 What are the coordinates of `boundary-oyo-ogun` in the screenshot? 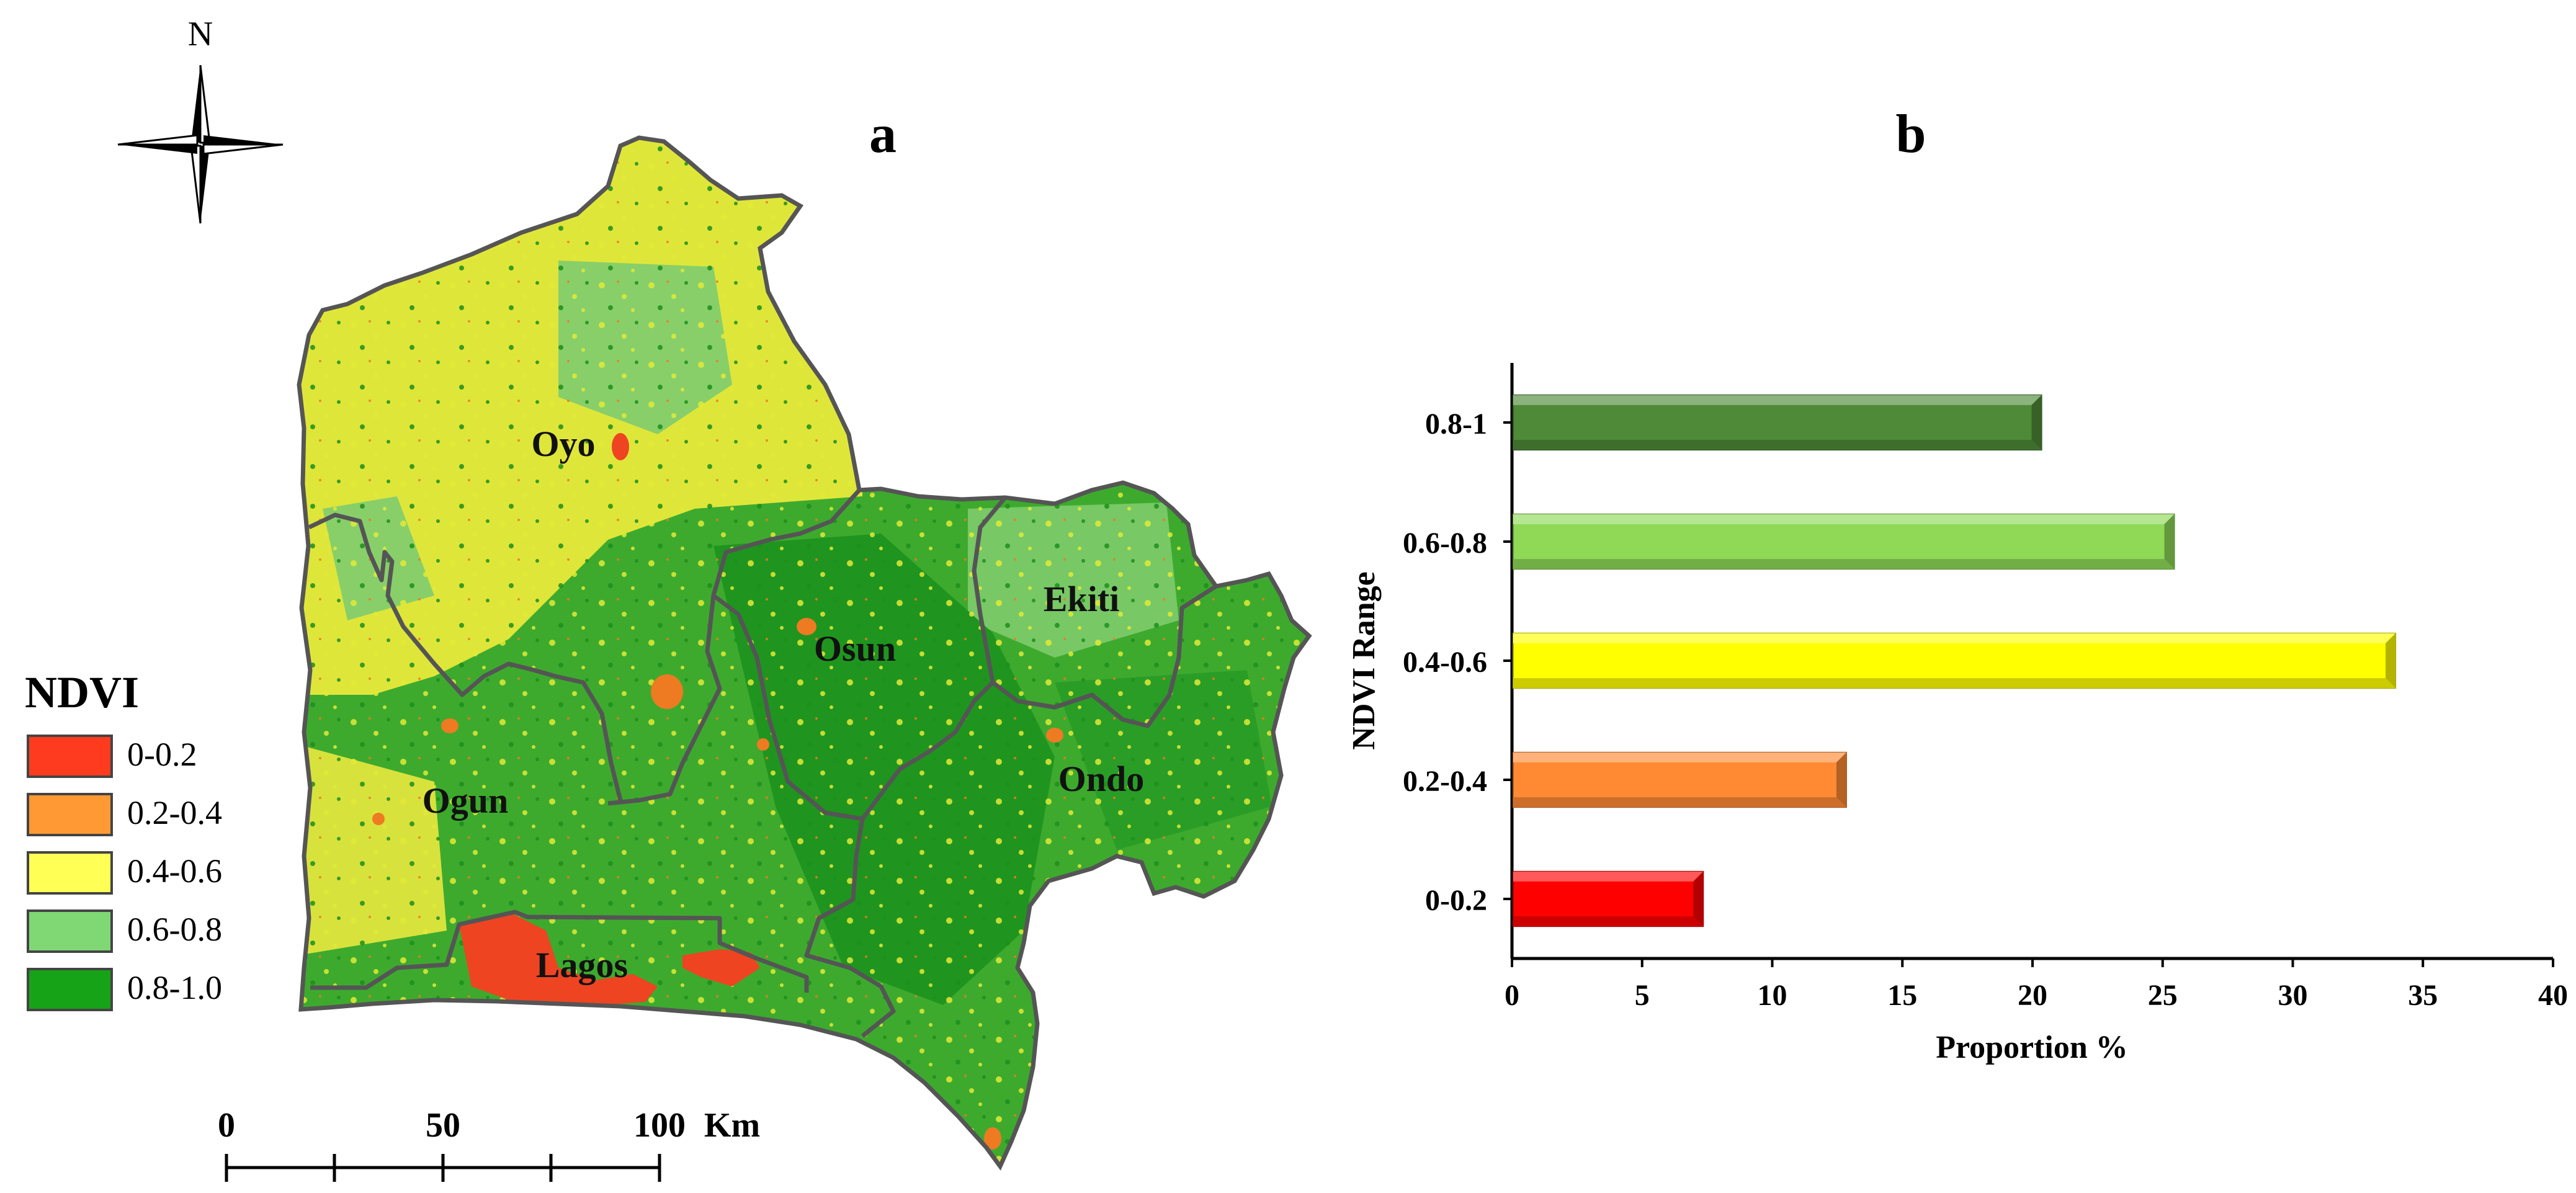 It's located at (465, 656).